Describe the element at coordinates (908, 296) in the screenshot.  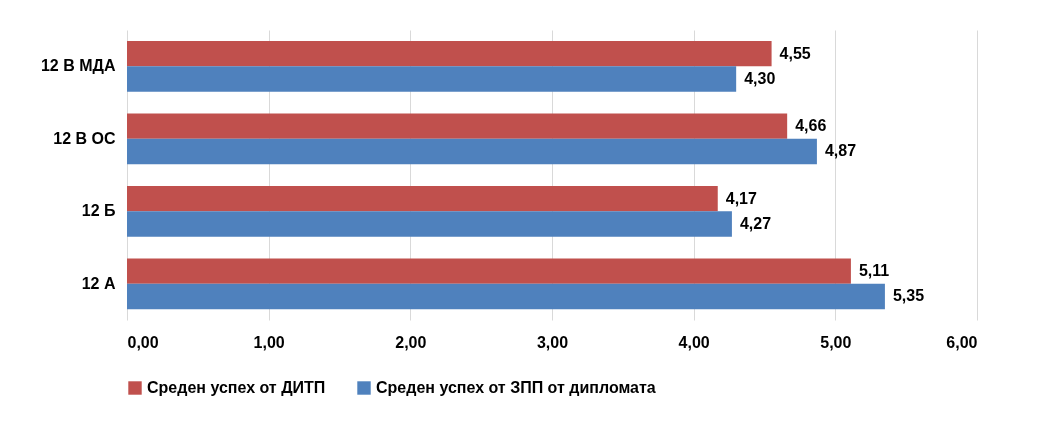
I see `data-label: 5,35` at that location.